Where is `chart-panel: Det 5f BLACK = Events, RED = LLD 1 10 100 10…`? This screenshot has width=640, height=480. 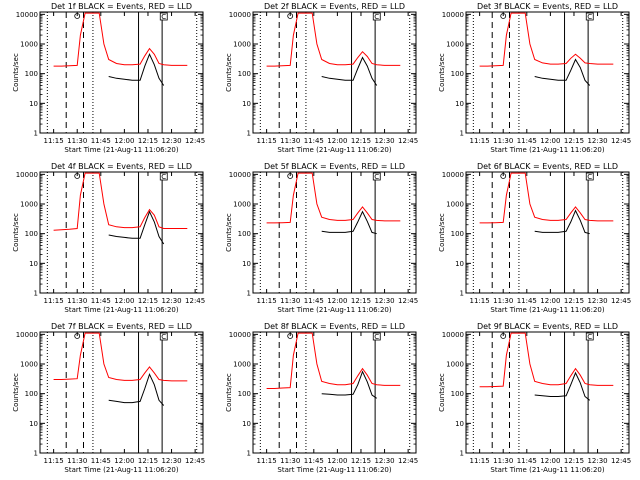
chart-panel: Det 5f BLACK = Events, RED = LLD 1 10 100 10… is located at coordinates (321, 238).